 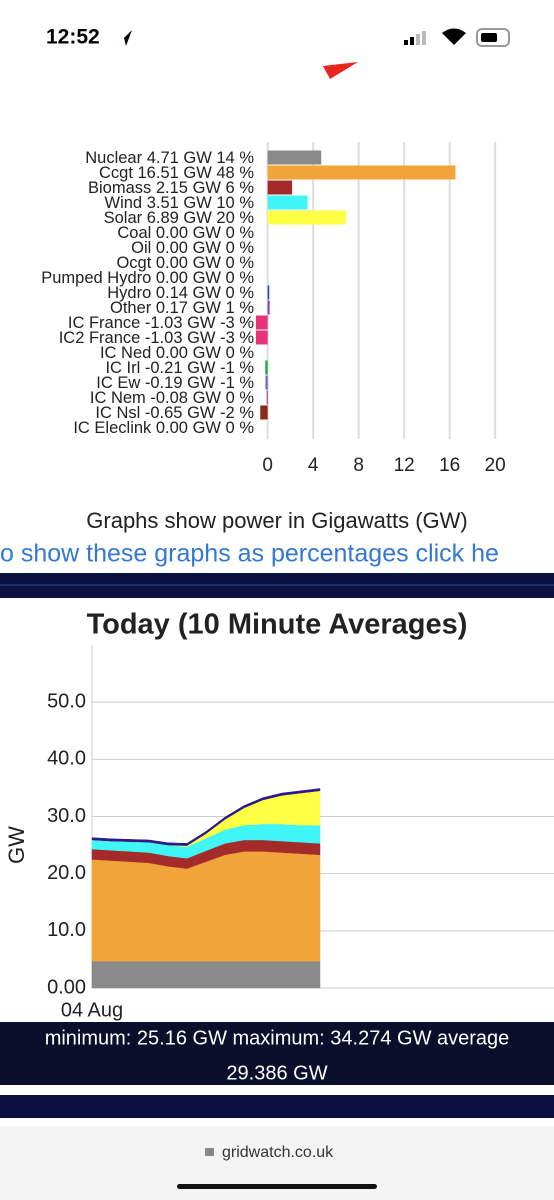 What do you see at coordinates (267, 465) in the screenshot?
I see `x-tick-label: 0` at bounding box center [267, 465].